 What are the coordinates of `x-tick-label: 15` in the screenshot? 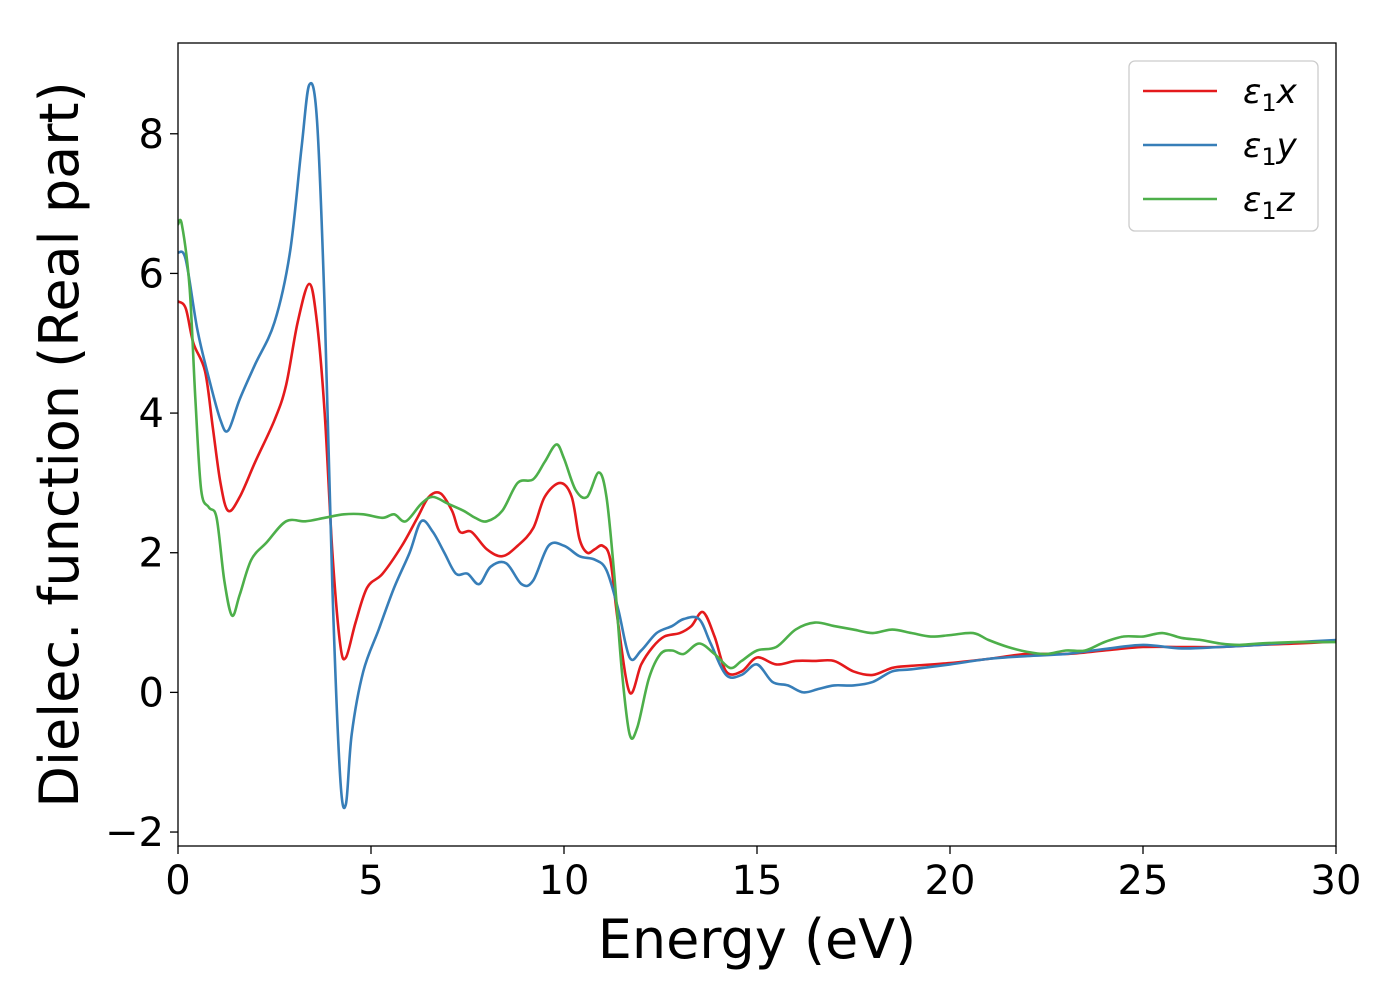 It's located at (757, 881).